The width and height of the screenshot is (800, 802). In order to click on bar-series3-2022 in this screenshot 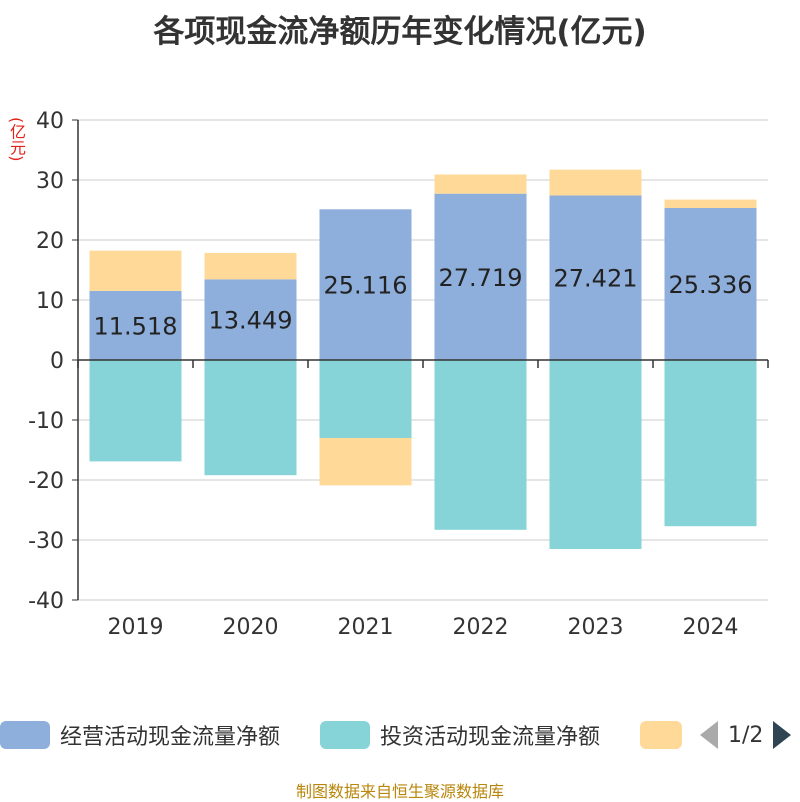, I will do `click(480, 184)`.